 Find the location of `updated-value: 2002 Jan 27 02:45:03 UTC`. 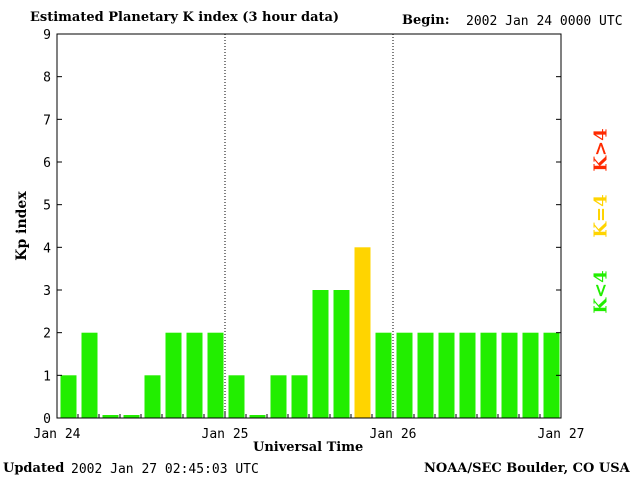

updated-value: 2002 Jan 27 02:45:03 UTC is located at coordinates (165, 469).